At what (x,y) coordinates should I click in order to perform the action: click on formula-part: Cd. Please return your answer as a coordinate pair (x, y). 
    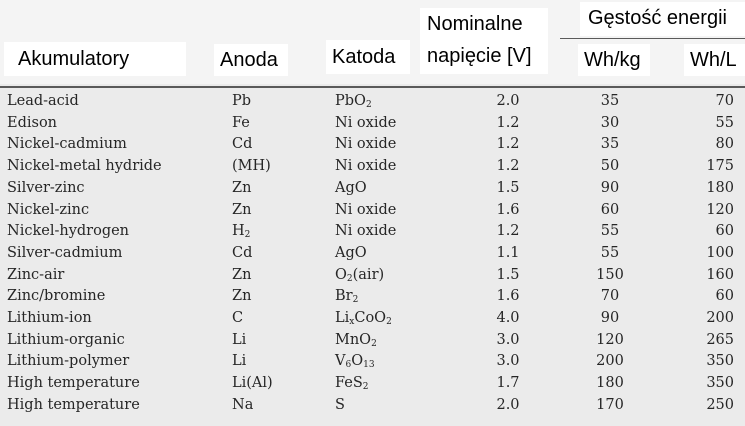
    Looking at the image, I should click on (242, 144).